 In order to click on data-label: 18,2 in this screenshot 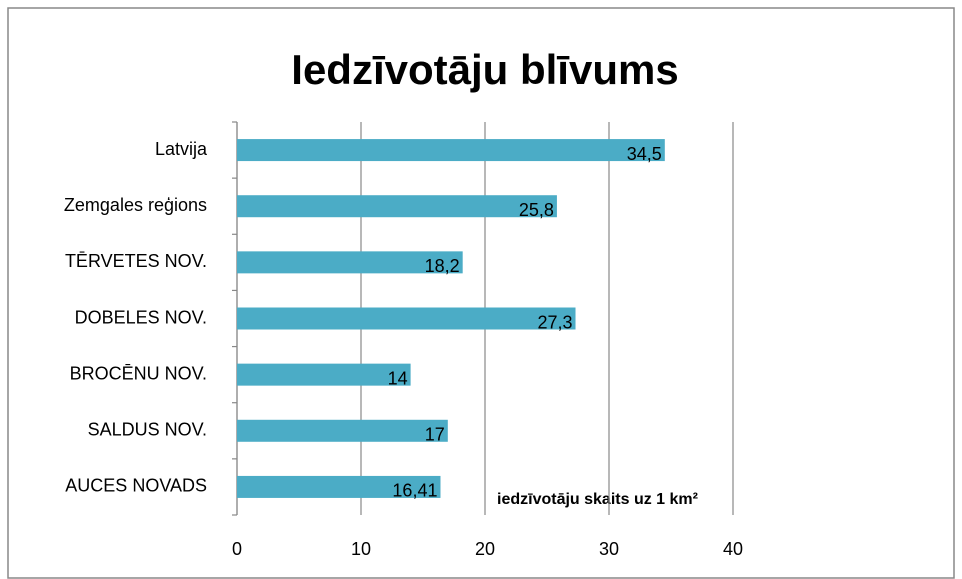, I will do `click(442, 266)`.